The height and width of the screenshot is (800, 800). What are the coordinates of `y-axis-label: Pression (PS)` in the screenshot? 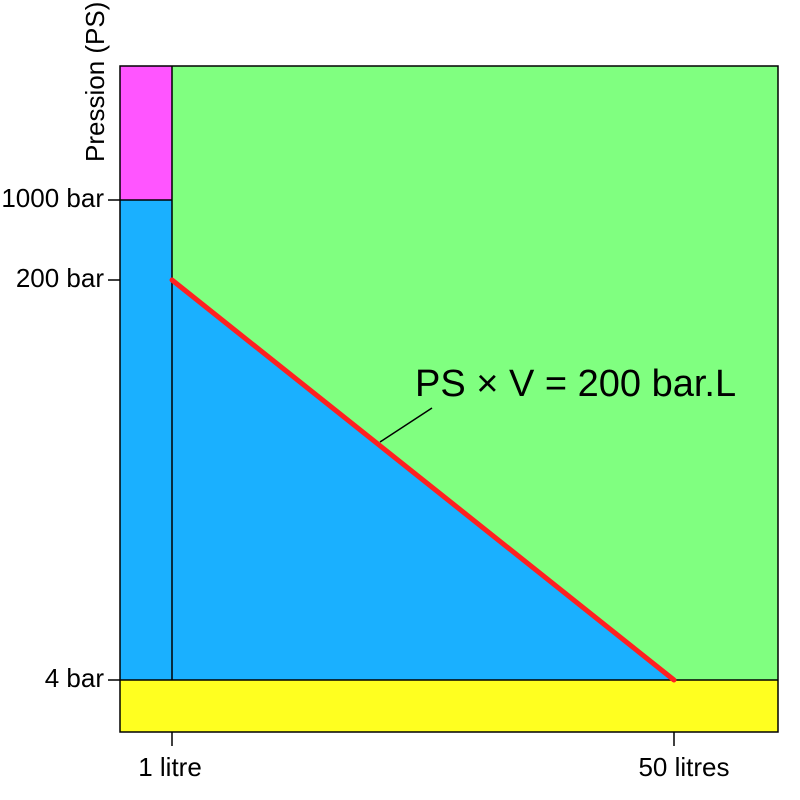 It's located at (95, 82).